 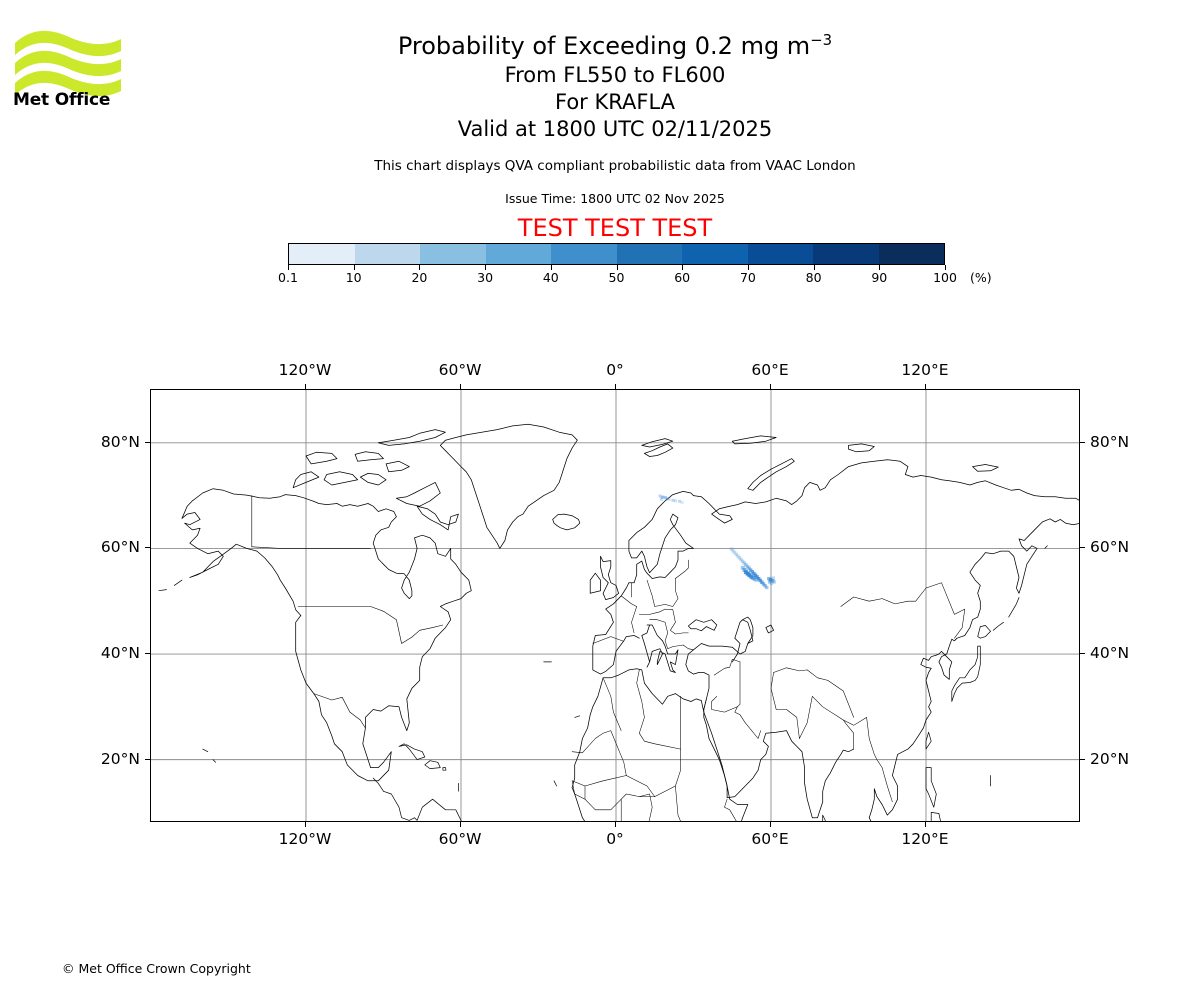 I want to click on lon-label-top-2: 0°, so click(x=615, y=370).